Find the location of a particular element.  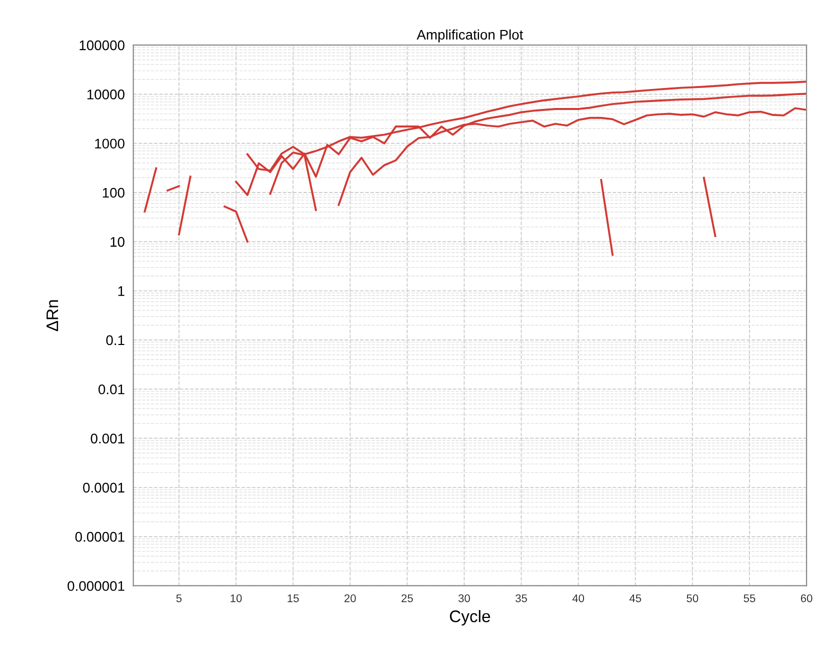

y-tick-label: 10000 is located at coordinates (105, 95).